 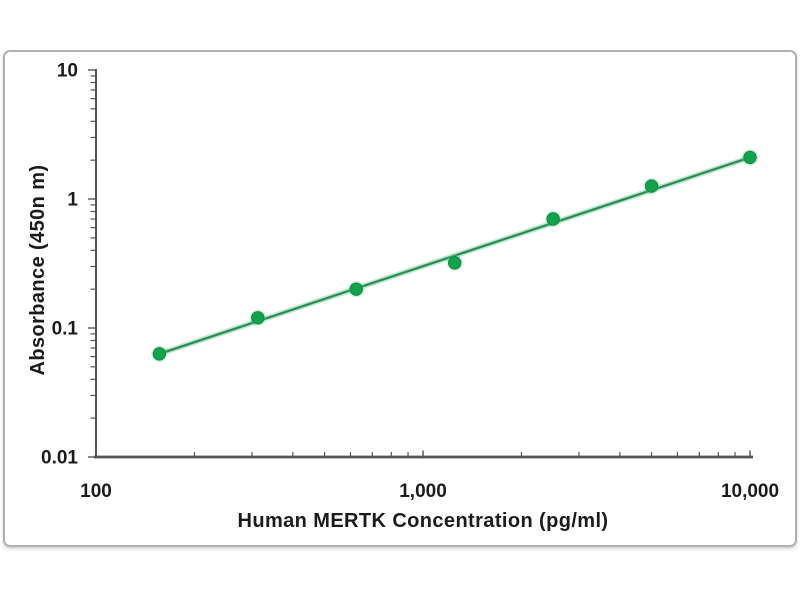 I want to click on x-tick-label: 10,000, so click(x=750, y=491).